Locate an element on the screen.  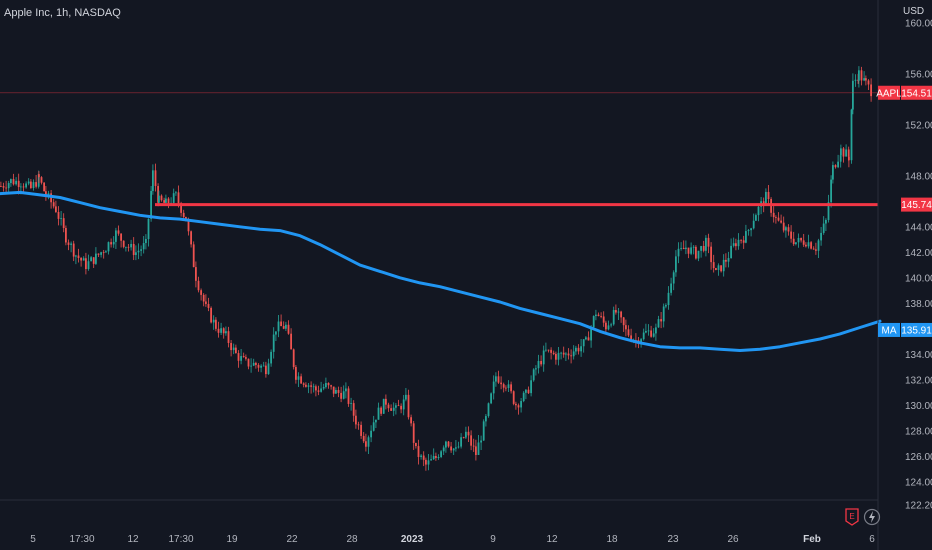
y-tick-label: 126.00 is located at coordinates (918, 457).